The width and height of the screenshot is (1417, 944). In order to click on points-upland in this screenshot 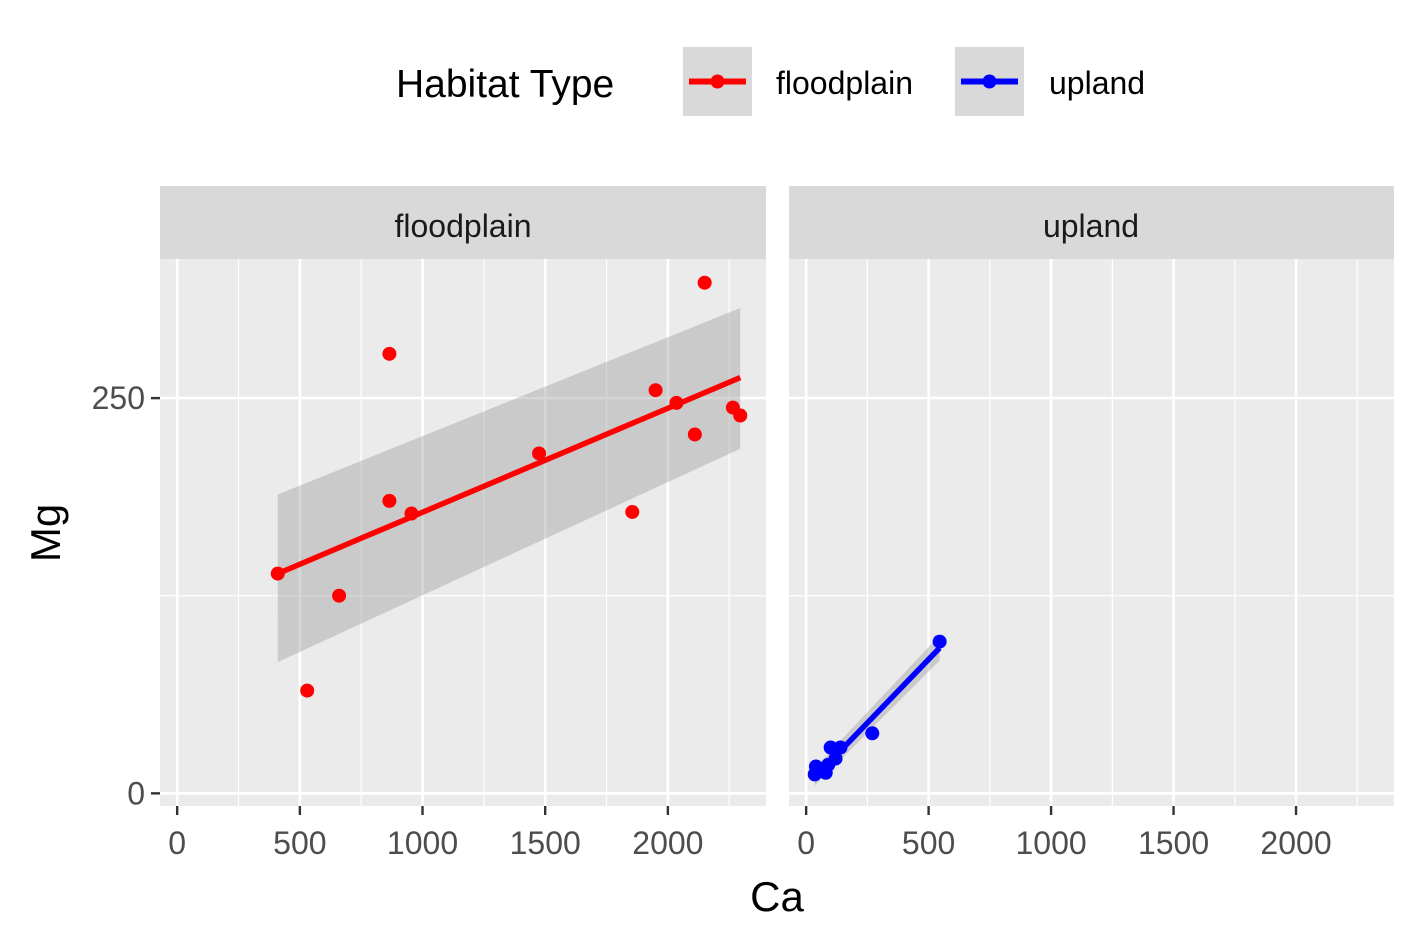, I will do `click(877, 708)`.